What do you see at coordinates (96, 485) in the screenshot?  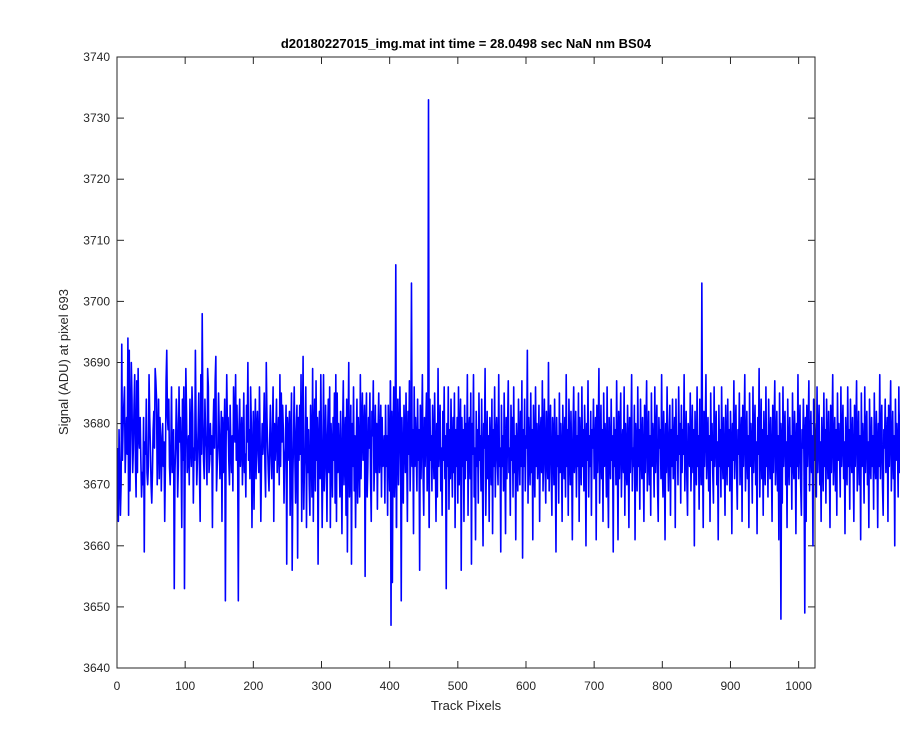 I see `y-tick-label: 3670` at bounding box center [96, 485].